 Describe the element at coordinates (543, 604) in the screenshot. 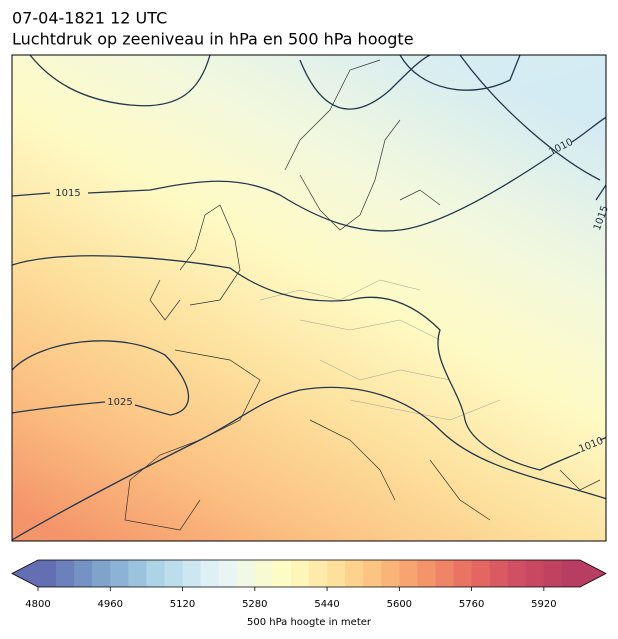

I see `colorbar-tick-label: 5920` at that location.